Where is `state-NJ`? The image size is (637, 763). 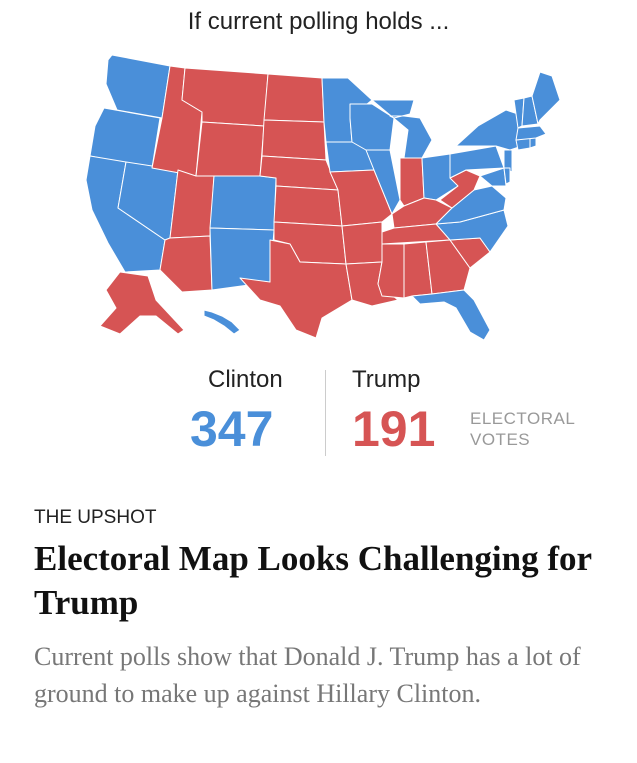 state-NJ is located at coordinates (508, 161).